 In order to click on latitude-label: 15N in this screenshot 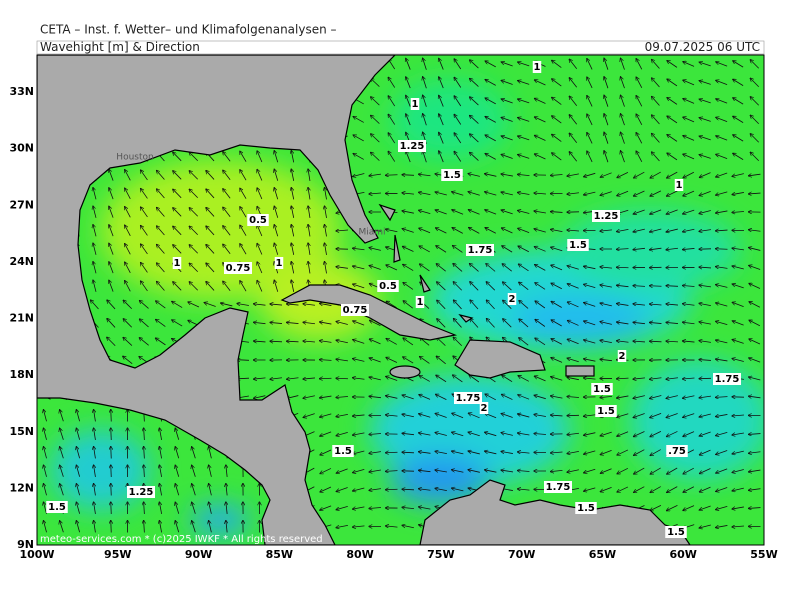, I will do `click(21, 431)`.